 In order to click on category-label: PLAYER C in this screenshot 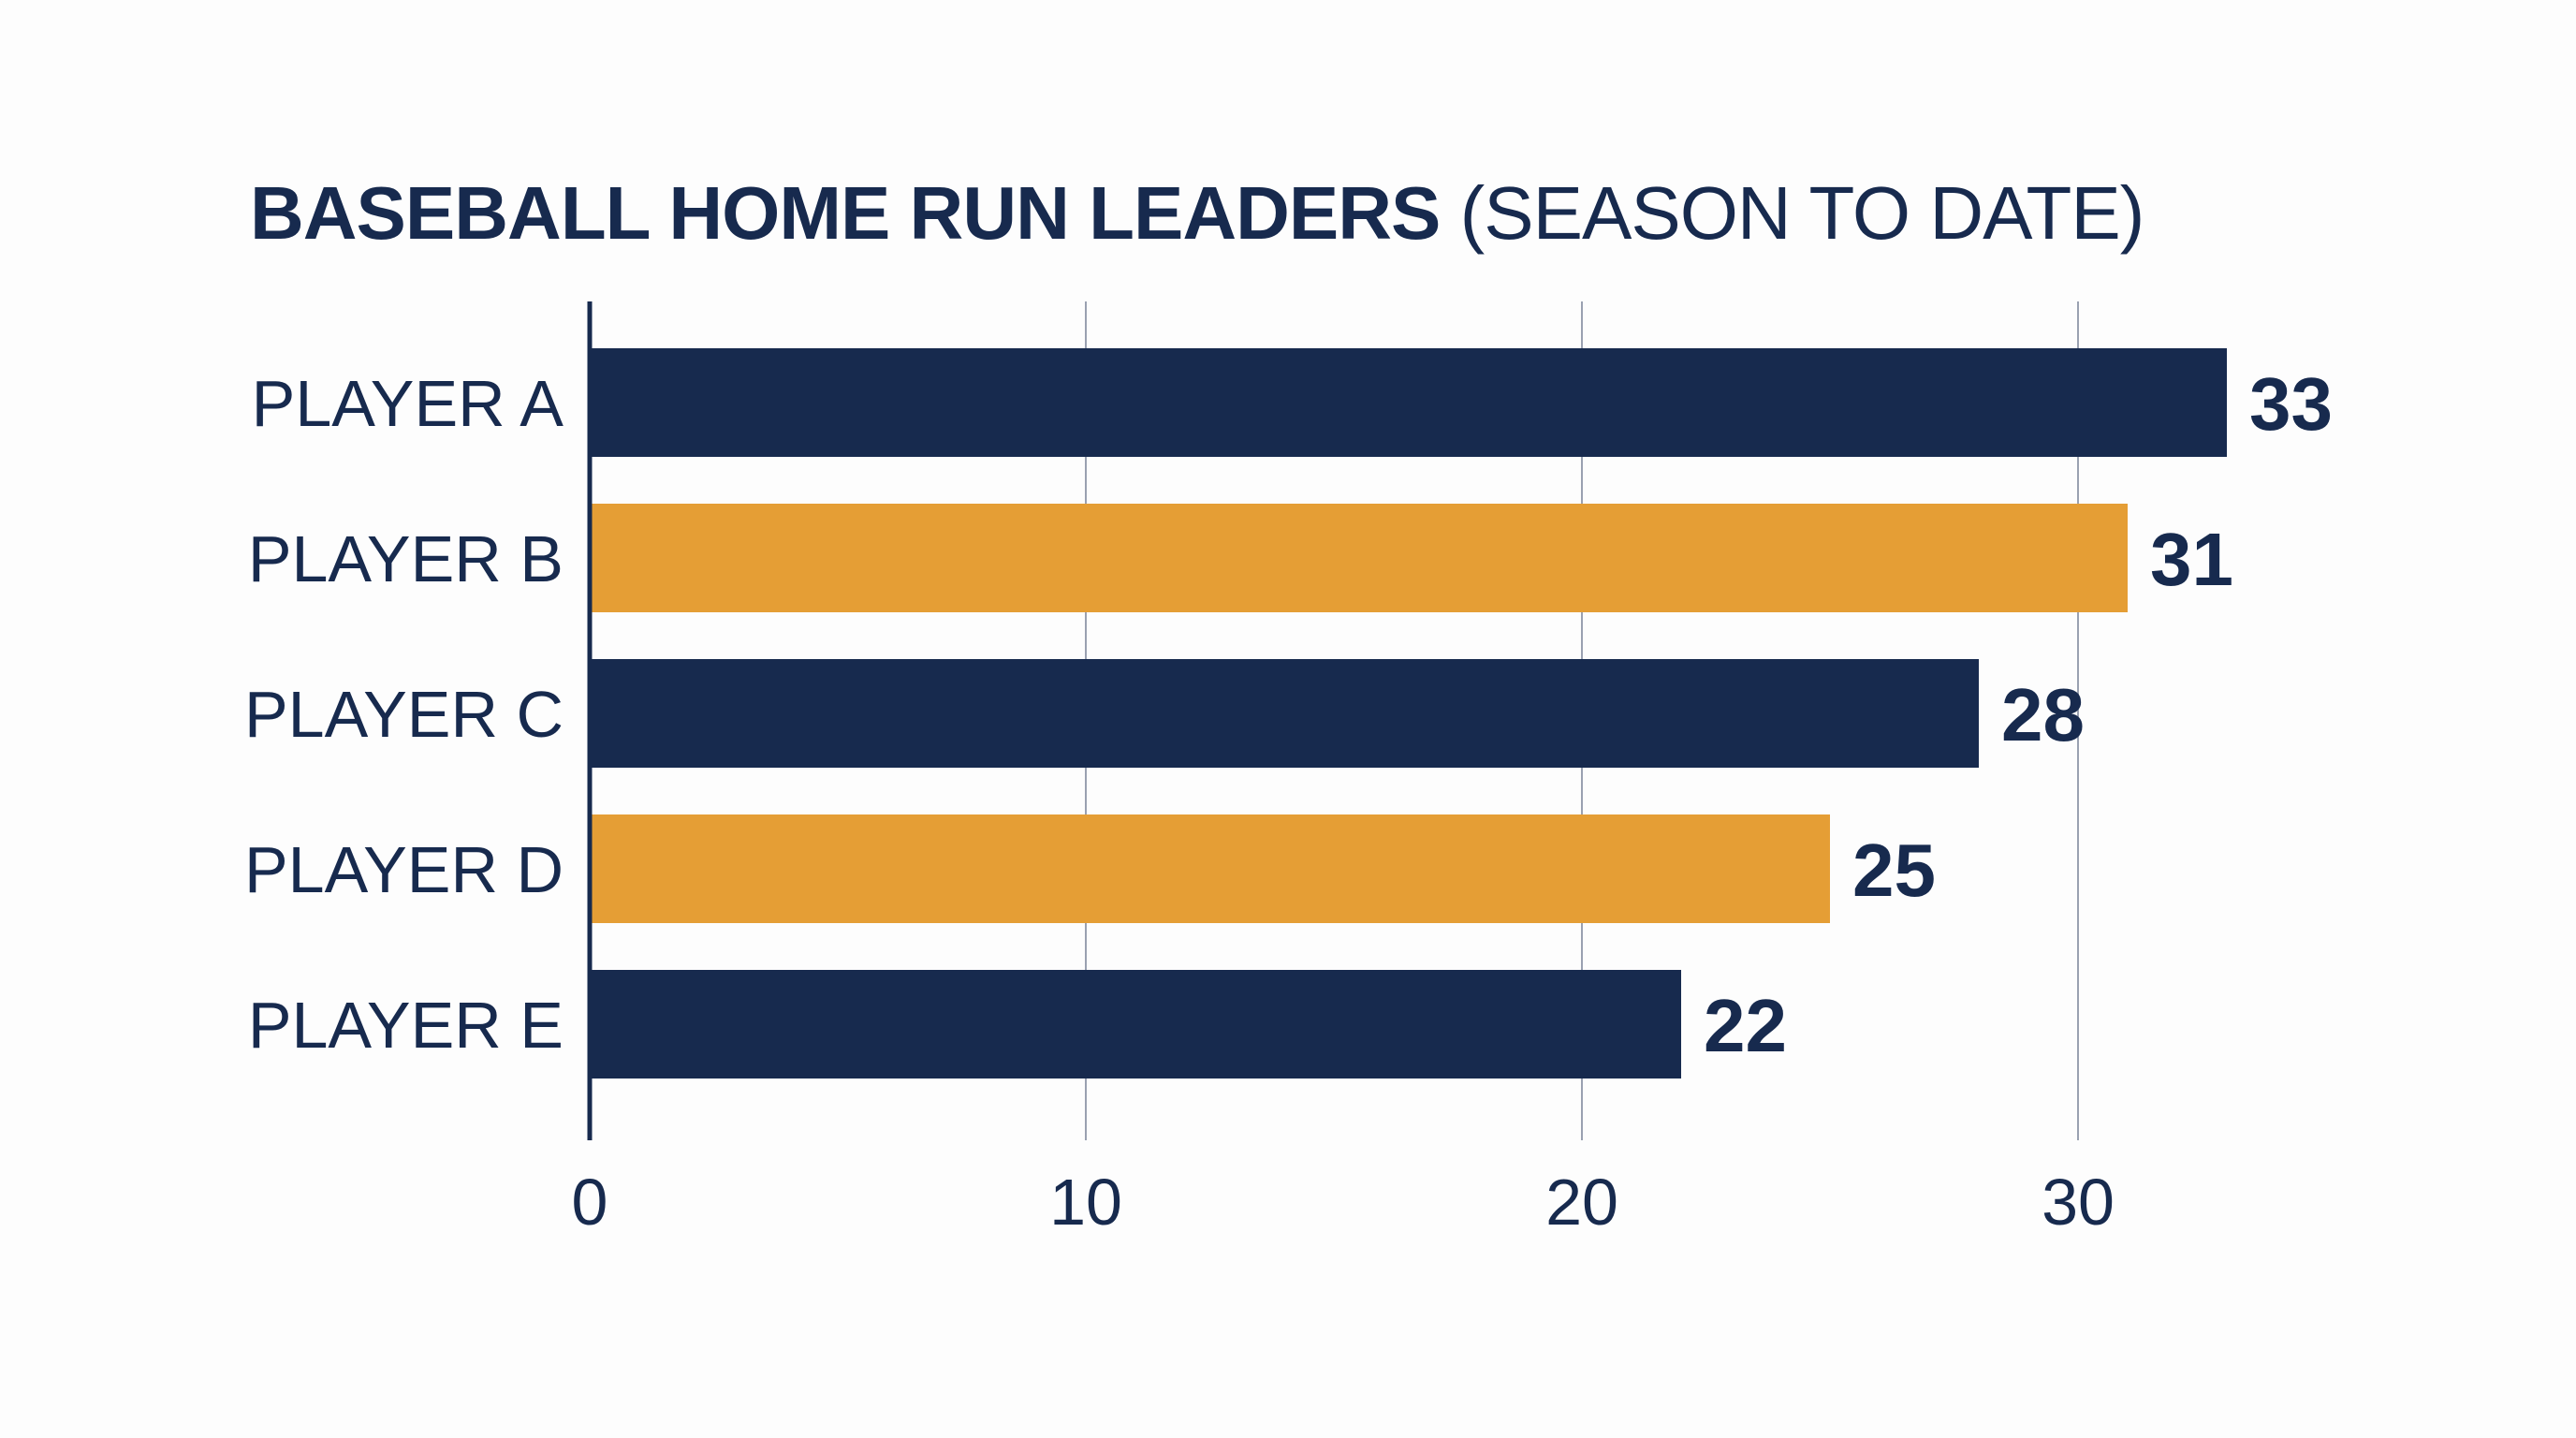, I will do `click(404, 714)`.